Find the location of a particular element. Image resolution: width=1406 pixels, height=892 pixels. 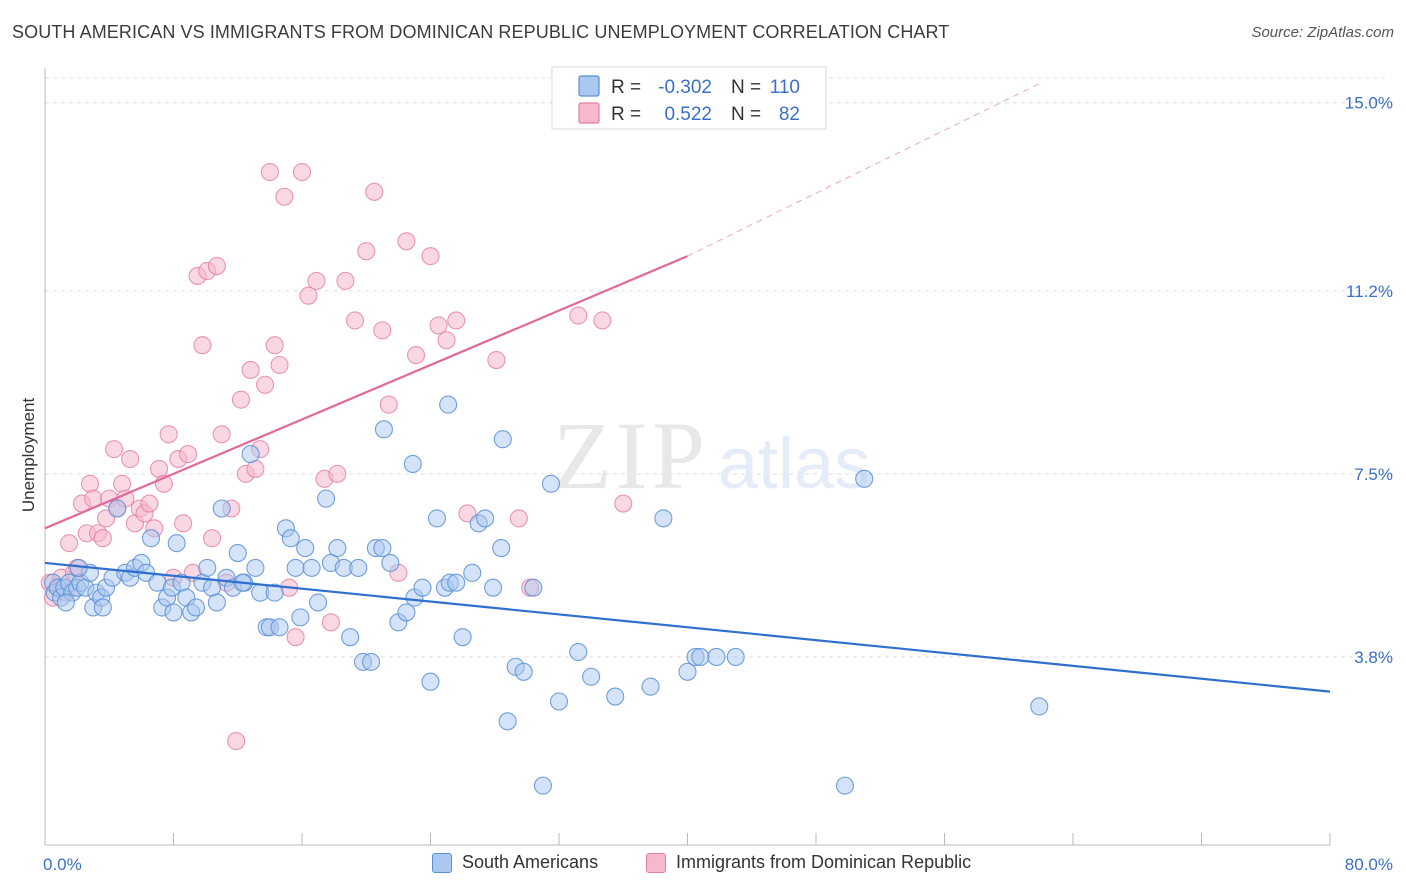

legend-top-r-label-pink: R = is located at coordinates (626, 114).